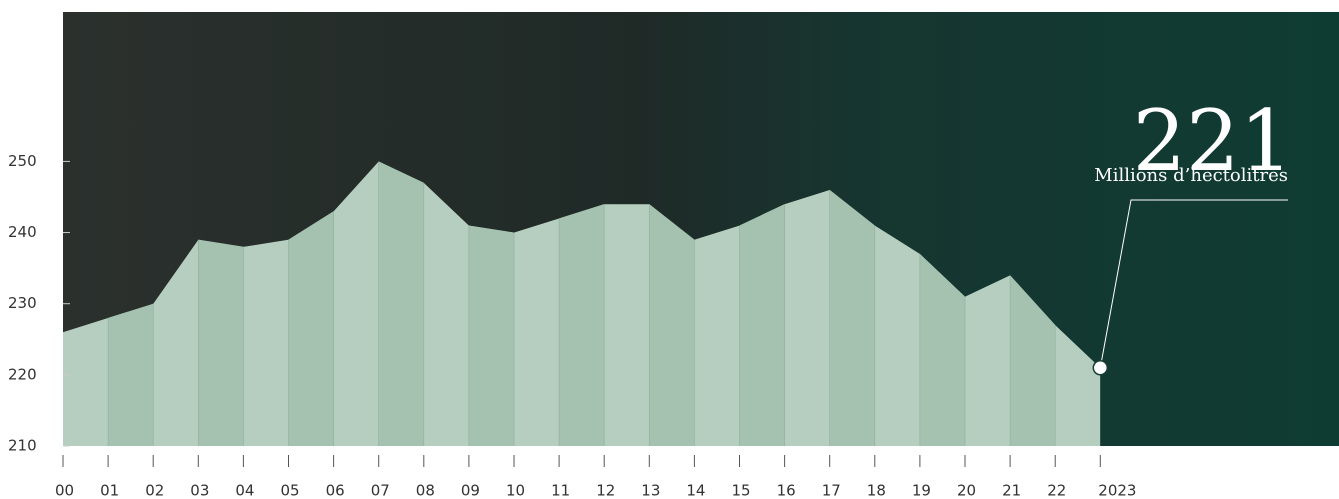  What do you see at coordinates (560, 490) in the screenshot?
I see `x-tick-label: 11` at bounding box center [560, 490].